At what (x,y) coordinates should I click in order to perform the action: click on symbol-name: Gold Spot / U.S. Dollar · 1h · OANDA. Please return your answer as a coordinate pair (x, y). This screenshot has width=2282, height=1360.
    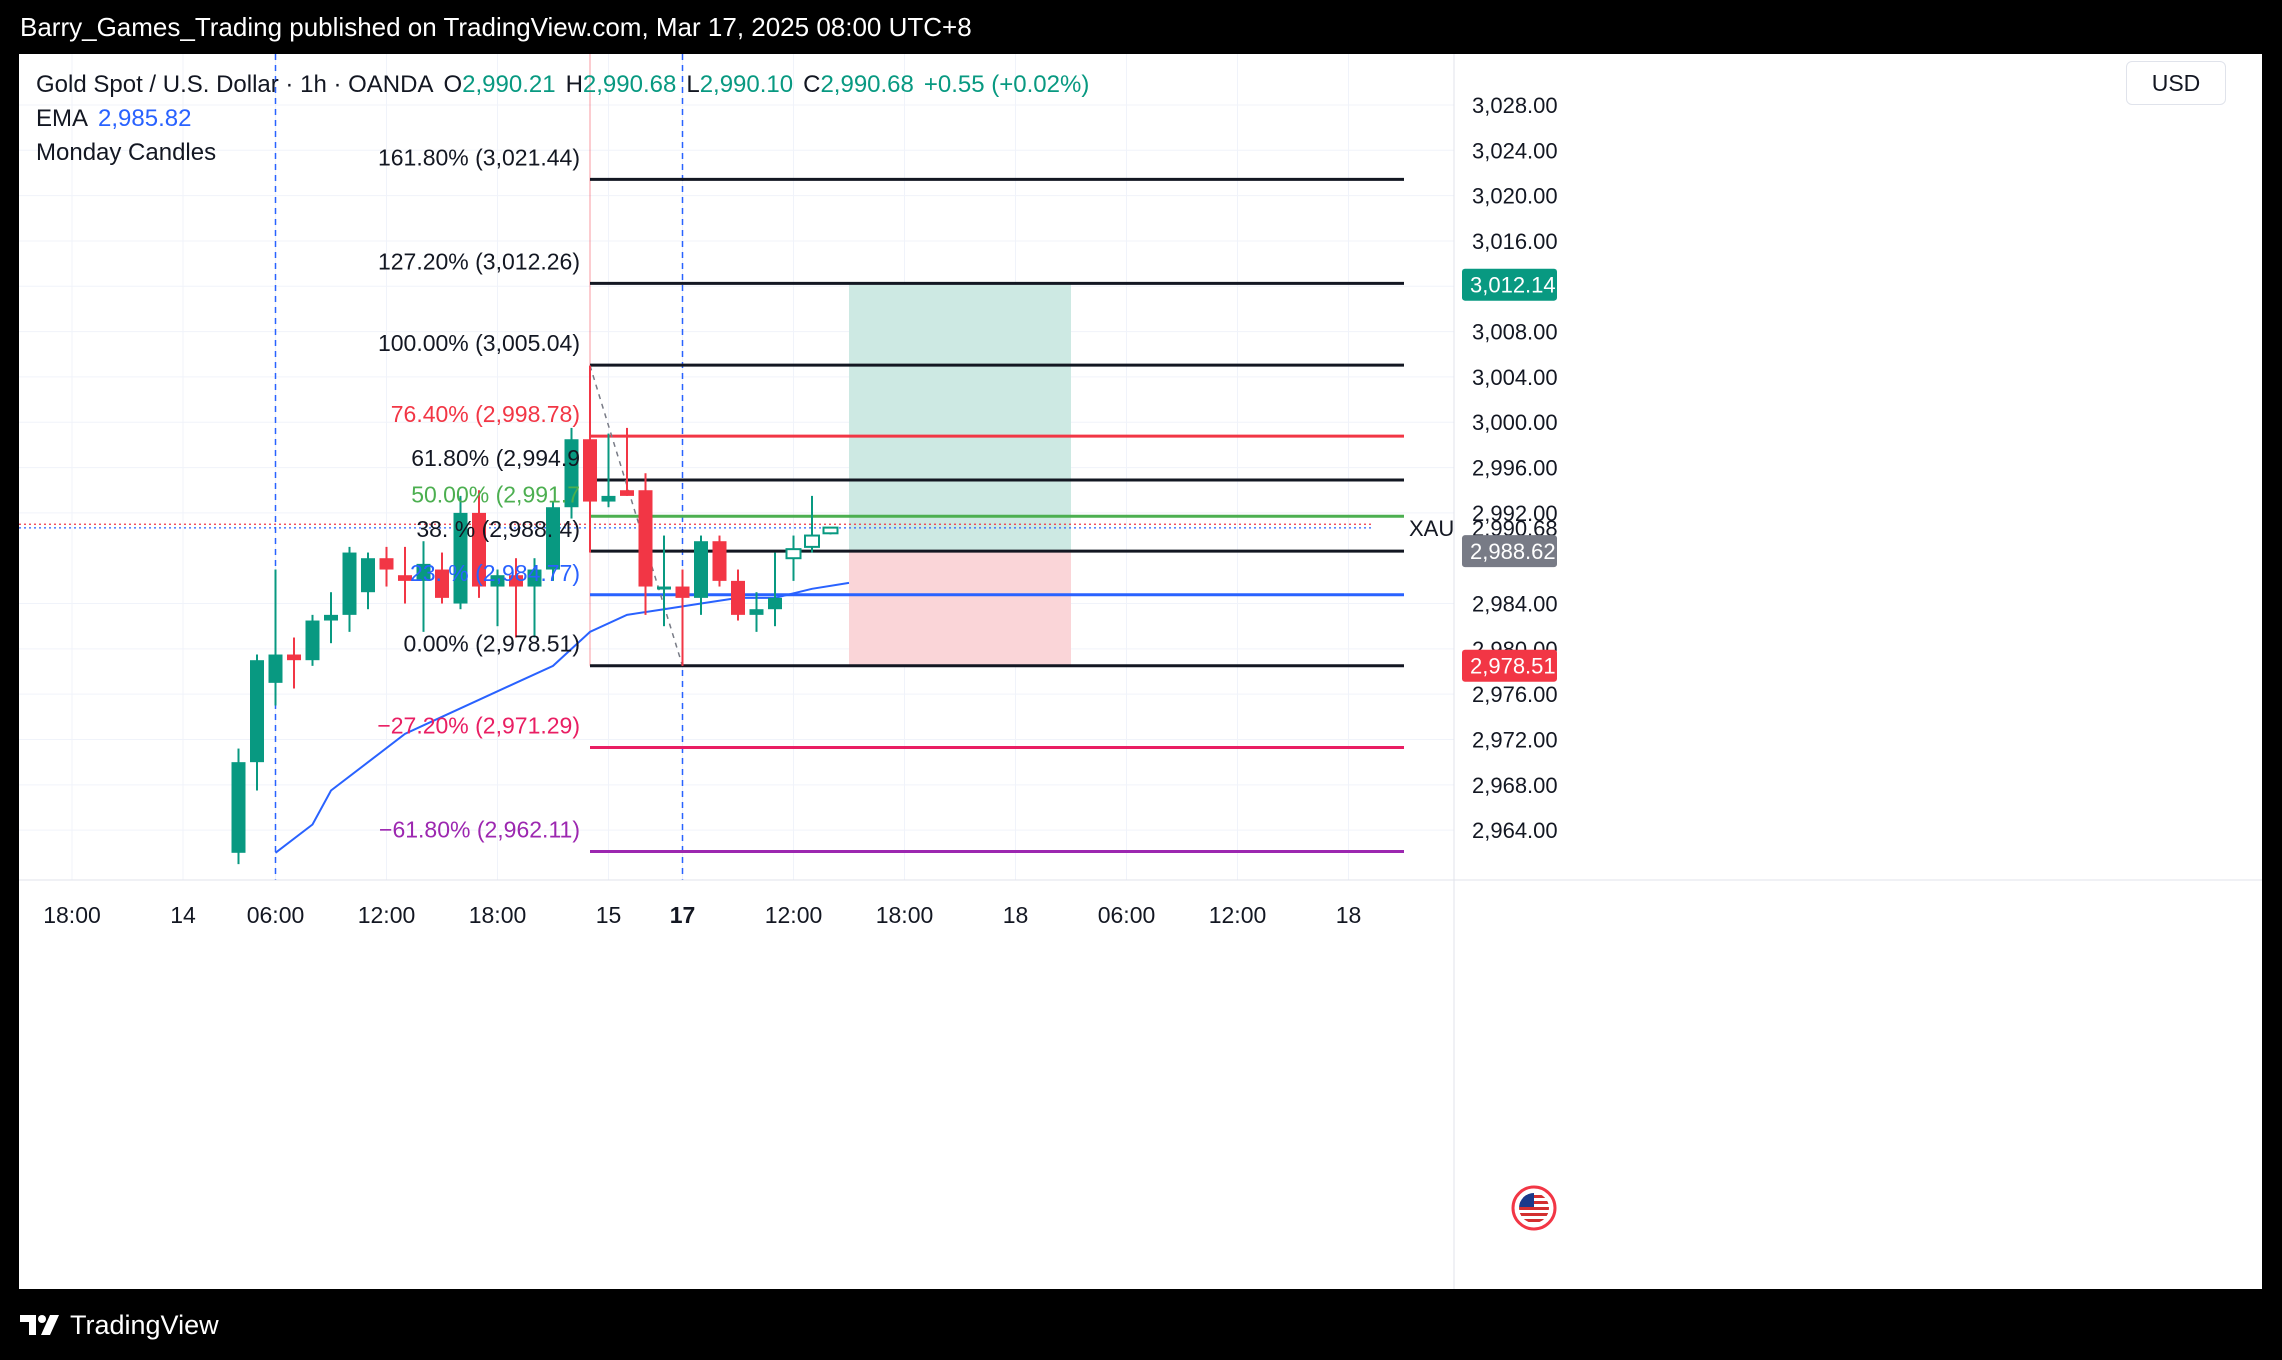
    Looking at the image, I should click on (235, 84).